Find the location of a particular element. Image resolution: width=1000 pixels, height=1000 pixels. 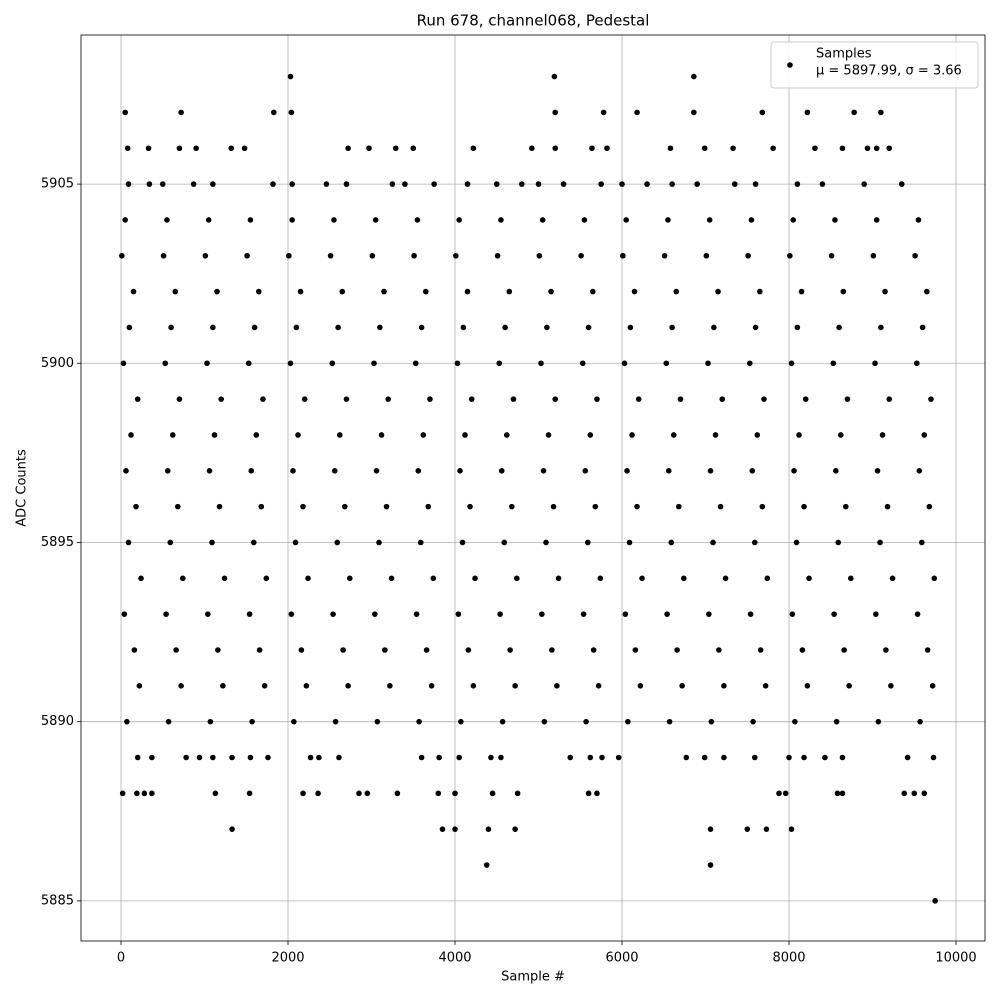

legend-marker is located at coordinates (790, 65).